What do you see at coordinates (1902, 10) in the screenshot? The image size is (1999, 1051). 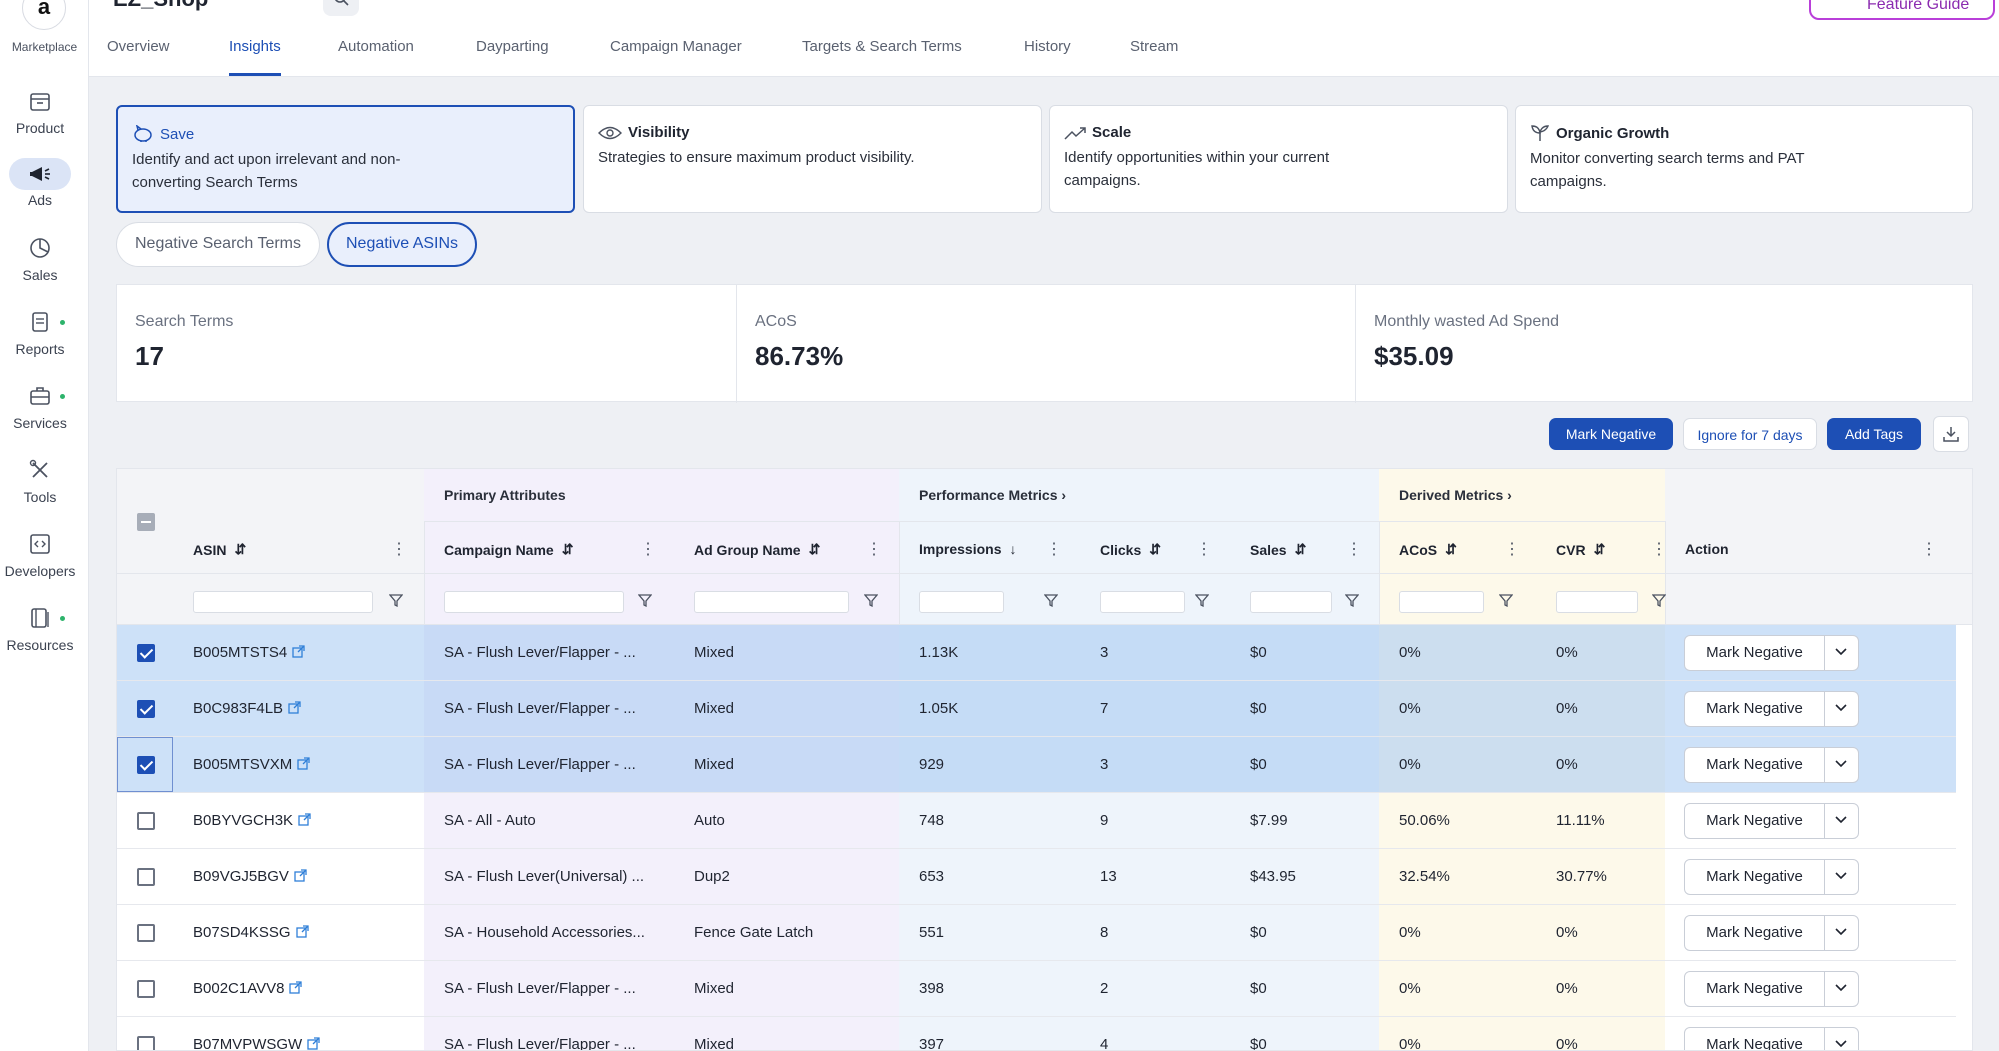 I see `feature-guide-button: Feature Guide` at bounding box center [1902, 10].